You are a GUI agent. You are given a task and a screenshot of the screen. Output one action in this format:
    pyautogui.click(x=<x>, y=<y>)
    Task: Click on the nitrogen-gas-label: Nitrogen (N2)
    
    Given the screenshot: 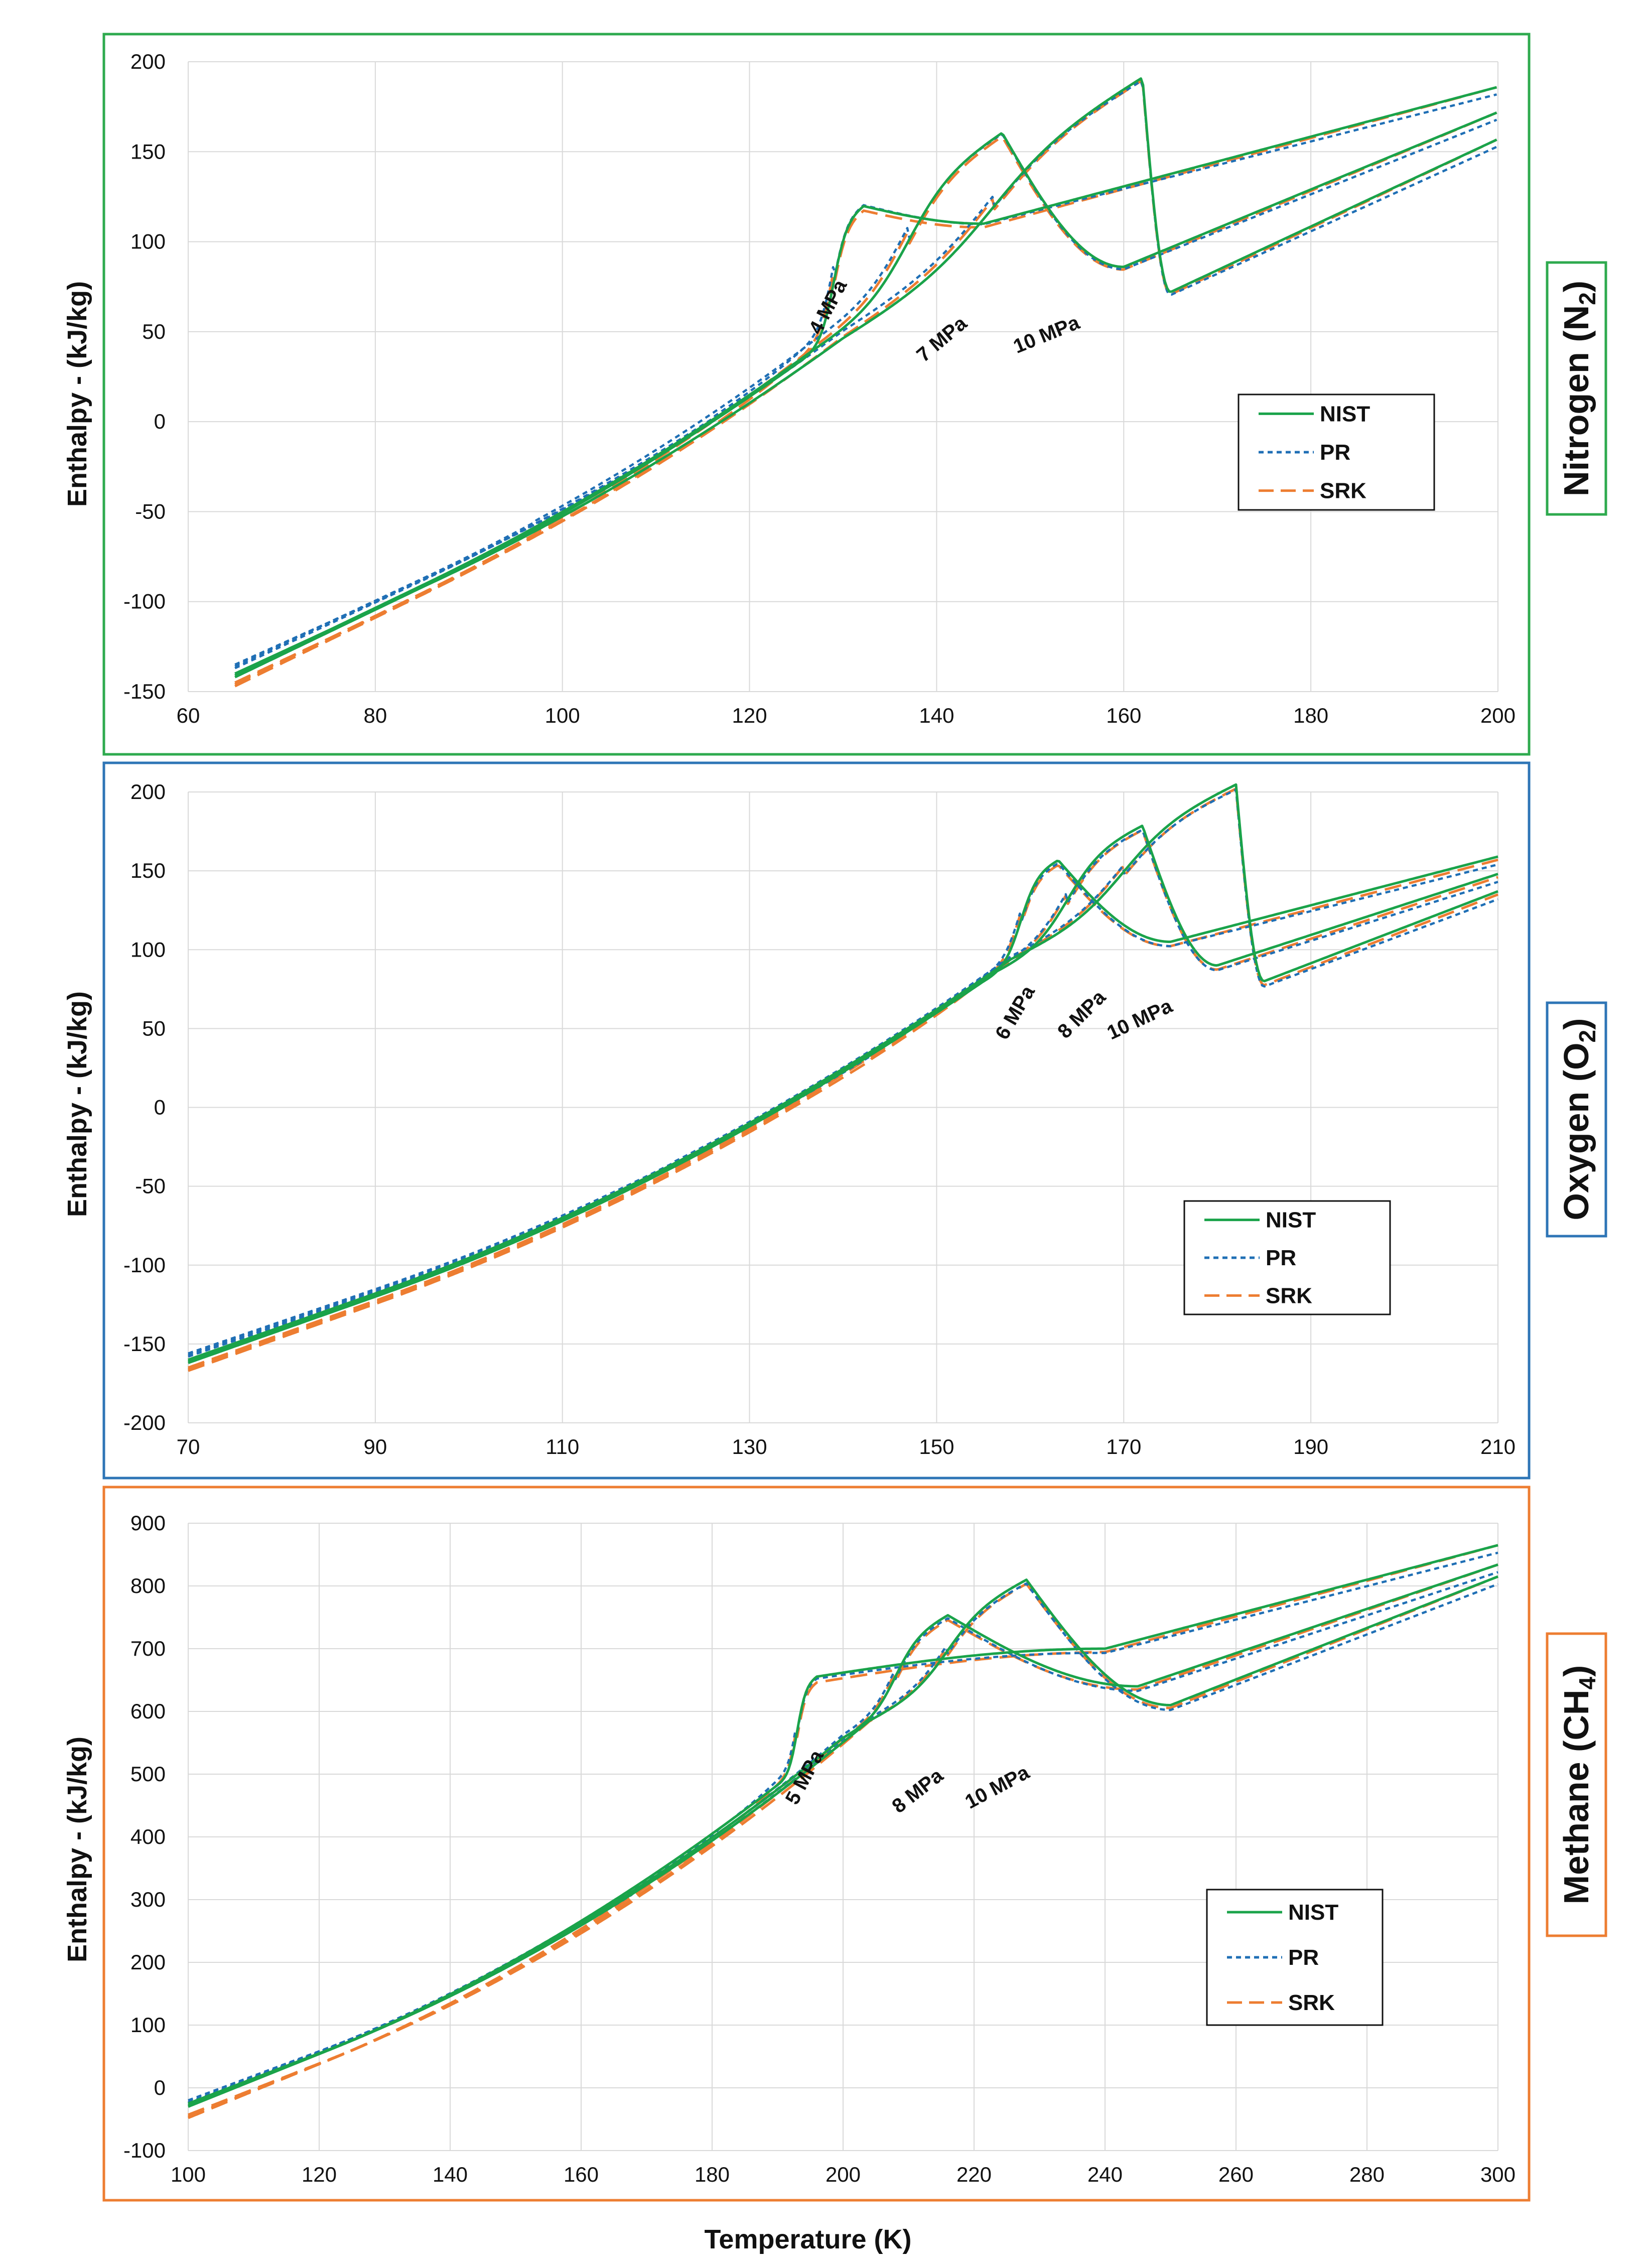 What is the action you would take?
    pyautogui.click(x=1578, y=388)
    